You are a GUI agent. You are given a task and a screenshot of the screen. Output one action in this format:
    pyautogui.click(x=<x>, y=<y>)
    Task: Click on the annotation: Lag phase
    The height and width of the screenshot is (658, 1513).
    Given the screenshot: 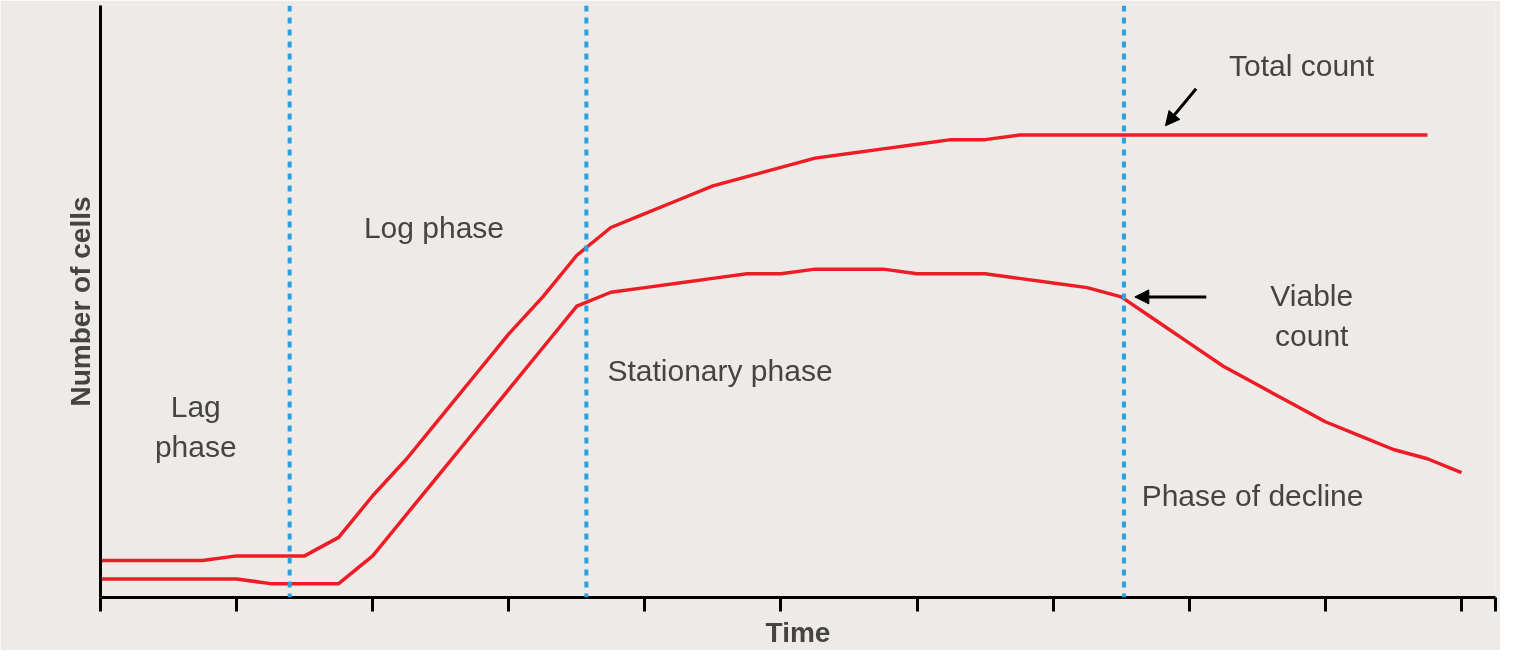 What is the action you would take?
    pyautogui.click(x=195, y=426)
    